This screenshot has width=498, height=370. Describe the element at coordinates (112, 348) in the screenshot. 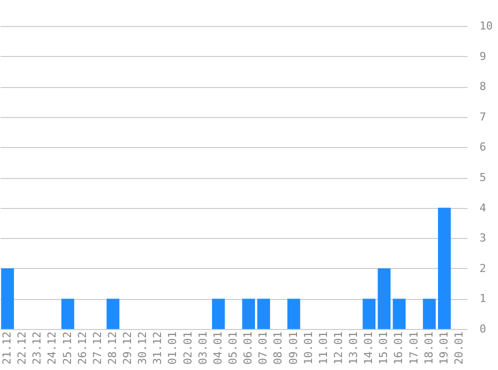

I see `x-tick-label: 28.12` at that location.